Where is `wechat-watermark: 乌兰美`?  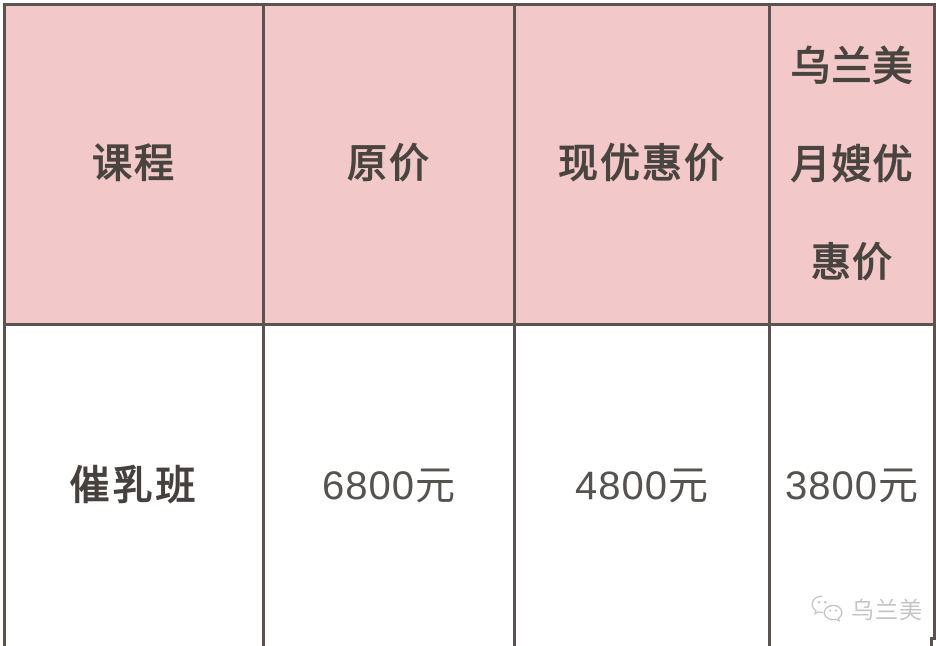 wechat-watermark: 乌兰美 is located at coordinates (866, 608).